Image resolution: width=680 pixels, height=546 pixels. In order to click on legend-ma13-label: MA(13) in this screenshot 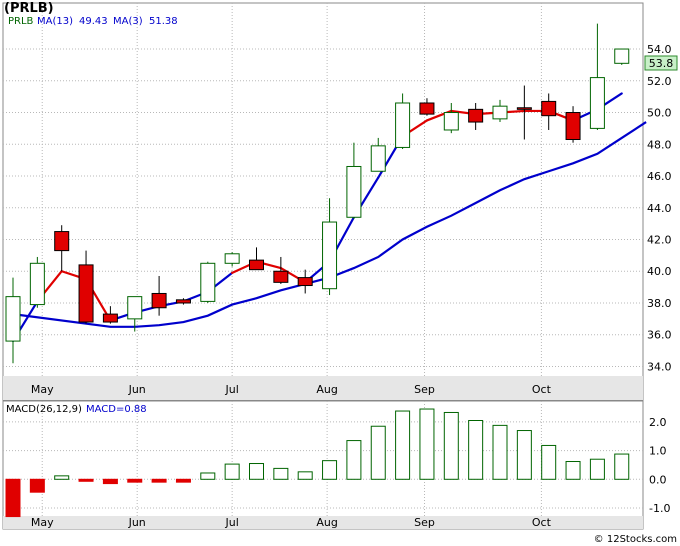, I will do `click(55, 21)`.